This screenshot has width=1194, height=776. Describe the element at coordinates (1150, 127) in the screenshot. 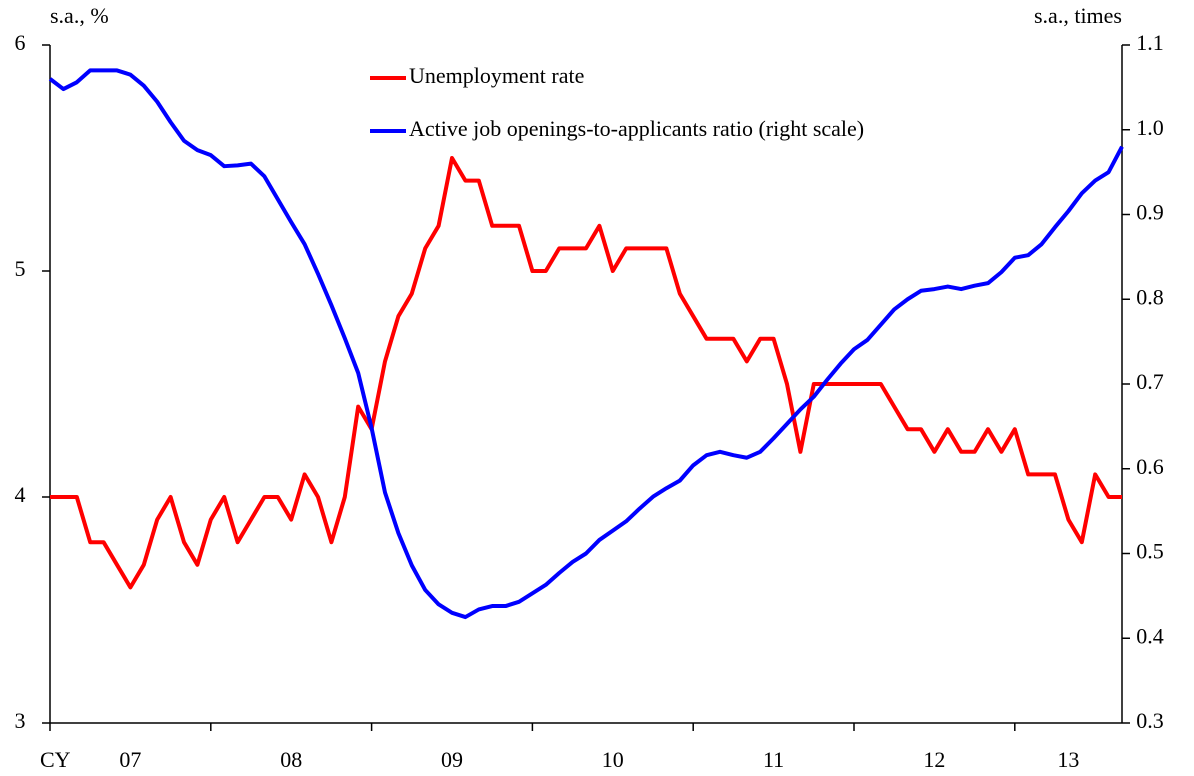

I see `y2-tick-label: 1.0` at that location.